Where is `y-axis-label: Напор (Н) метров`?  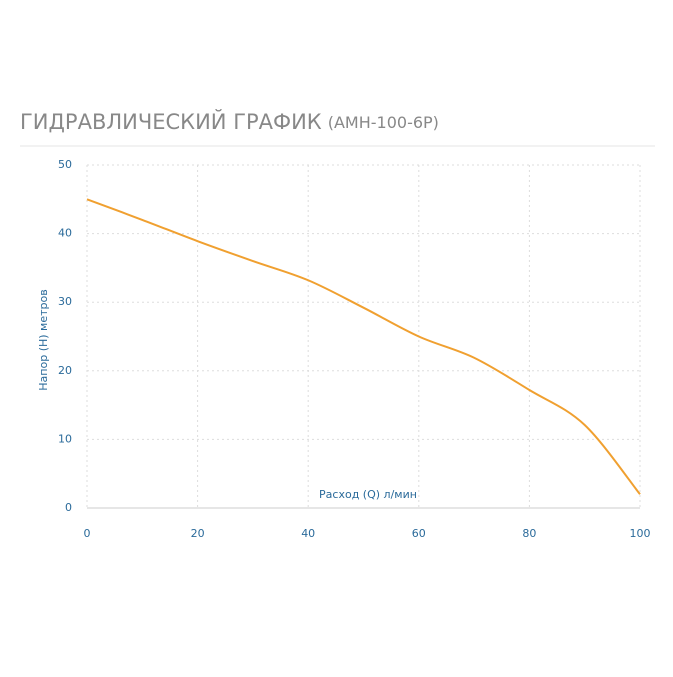 y-axis-label: Напор (Н) метров is located at coordinates (43, 339).